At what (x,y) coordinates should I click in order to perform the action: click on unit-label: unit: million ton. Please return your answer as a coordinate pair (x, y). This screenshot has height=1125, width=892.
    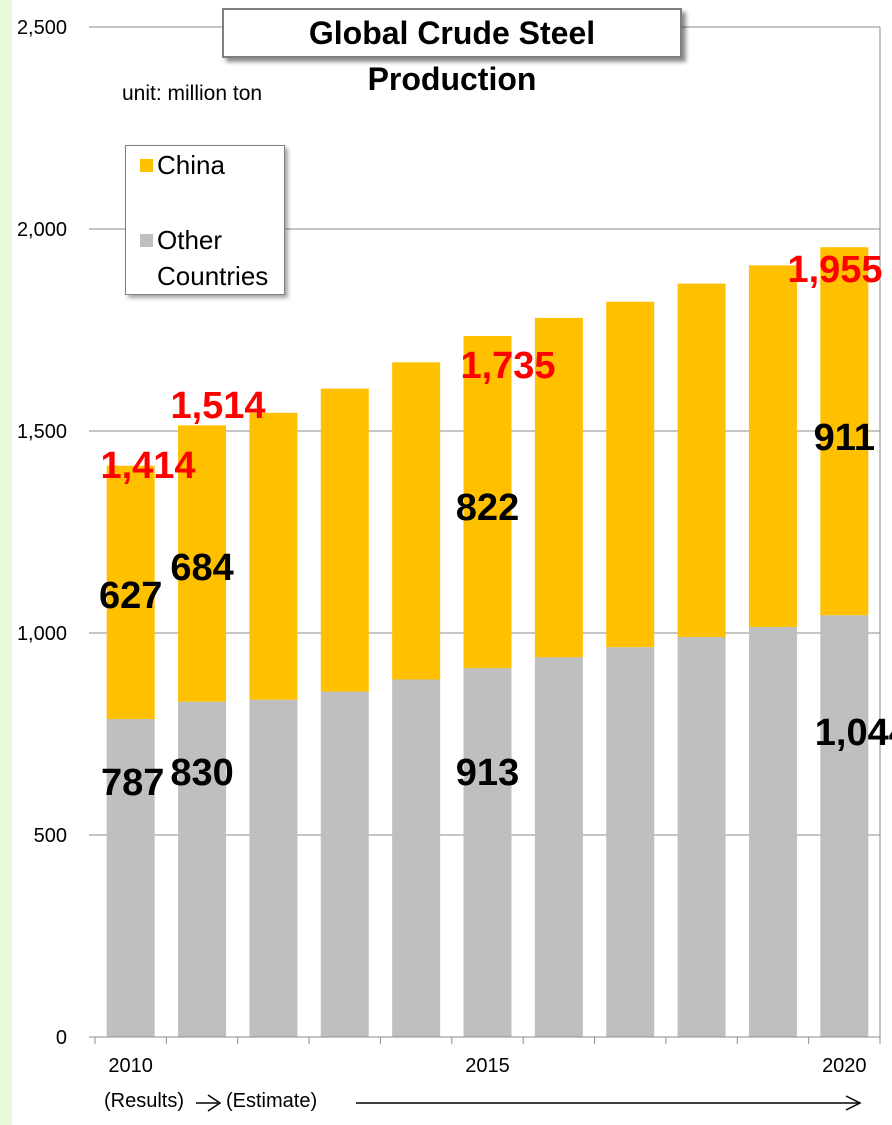
    Looking at the image, I should click on (192, 93).